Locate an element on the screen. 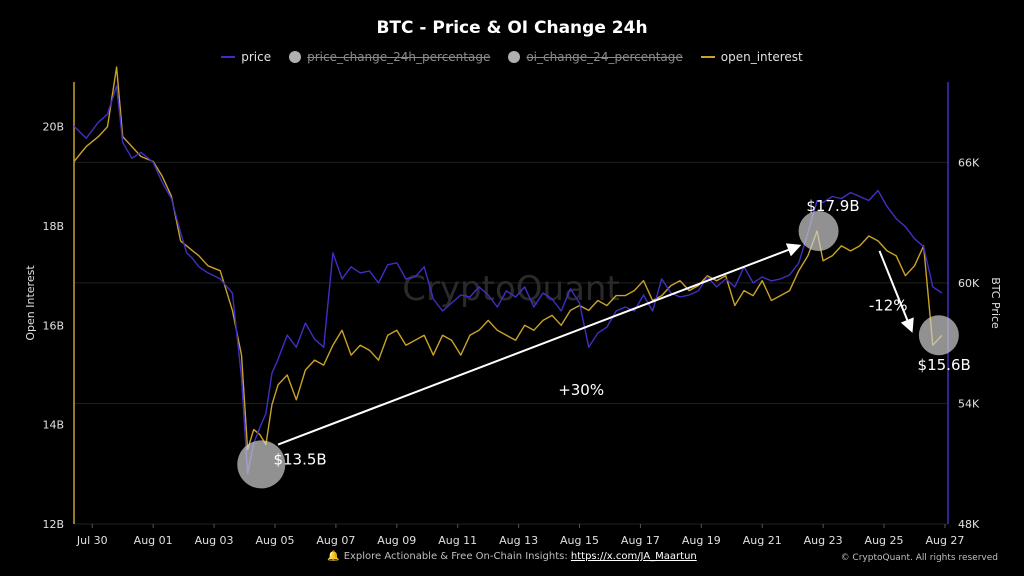 The image size is (1024, 576). legend-label-open-interest: open_interest is located at coordinates (761, 57).